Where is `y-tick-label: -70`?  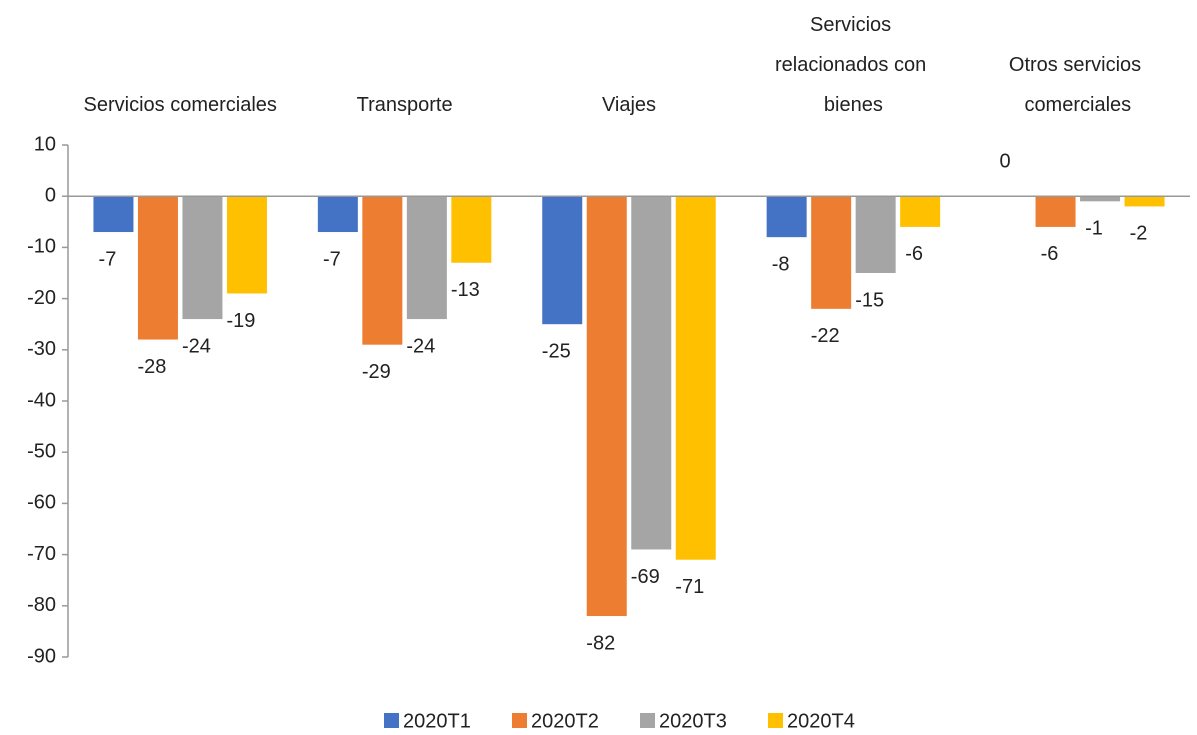 y-tick-label: -70 is located at coordinates (41, 554).